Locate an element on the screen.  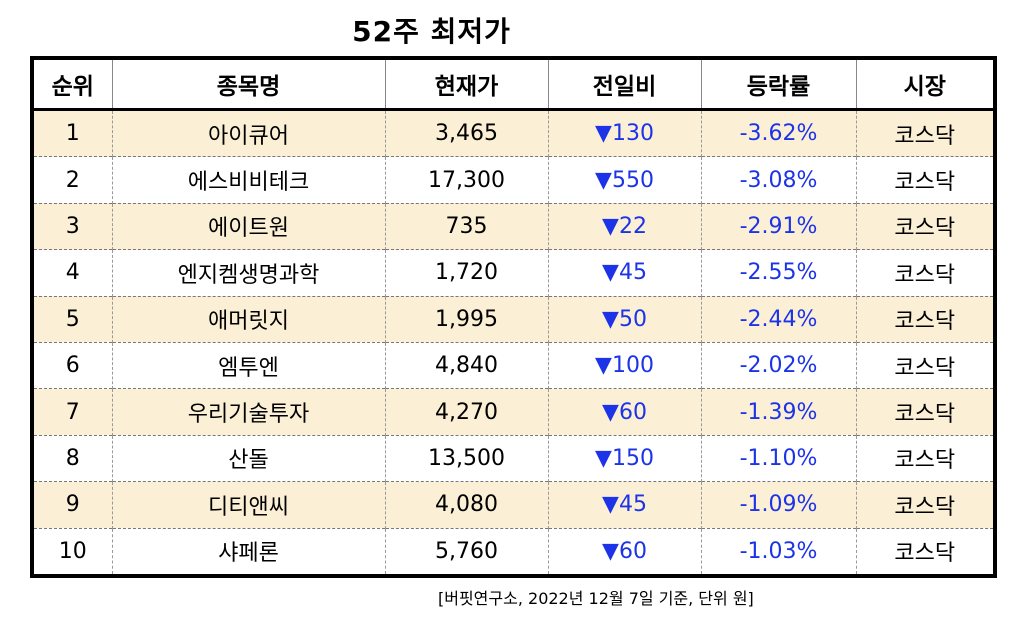
rank-cell: 2 is located at coordinates (72, 180).